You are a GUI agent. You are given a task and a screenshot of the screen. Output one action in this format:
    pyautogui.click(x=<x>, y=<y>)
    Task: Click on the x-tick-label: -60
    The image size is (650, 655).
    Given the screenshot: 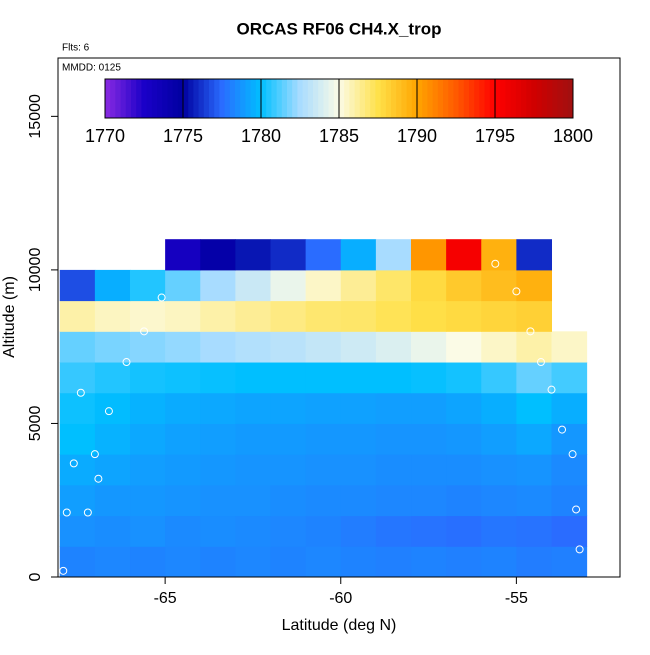 What is the action you would take?
    pyautogui.click(x=340, y=598)
    